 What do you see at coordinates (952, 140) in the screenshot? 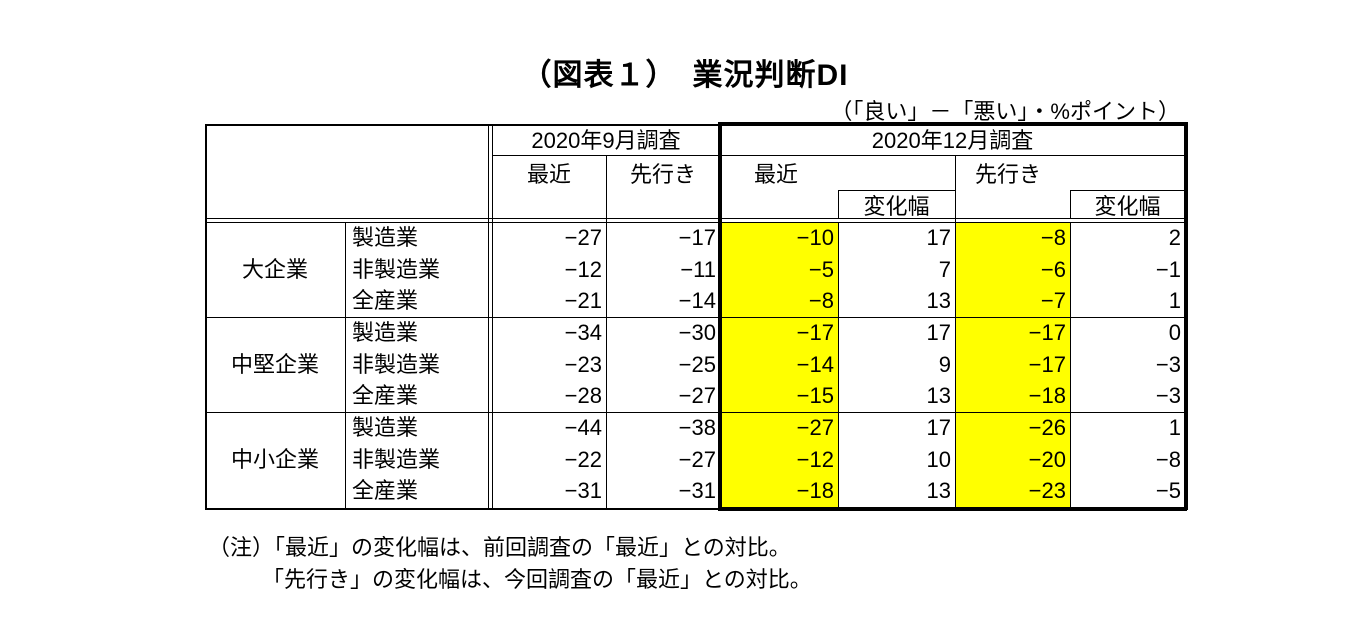
I see `header-dec-survey: 2020年12月調査` at bounding box center [952, 140].